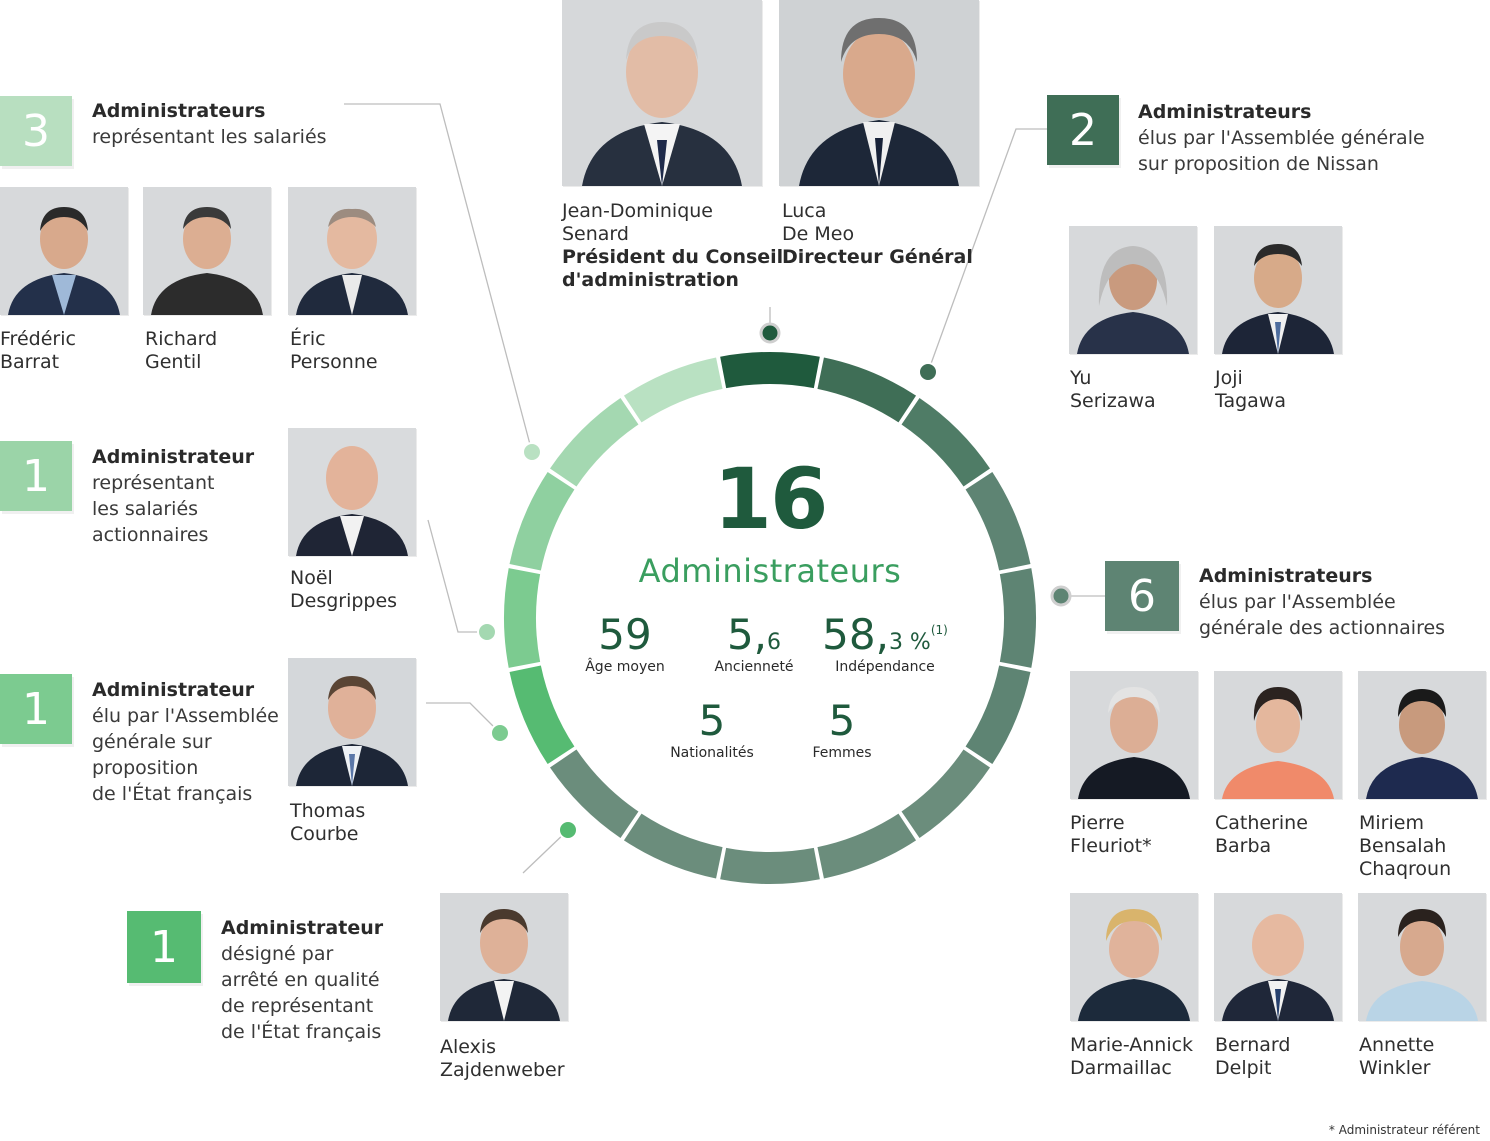 This screenshot has height=1141, width=1490. Describe the element at coordinates (1404, 1130) in the screenshot. I see `footnote: * Administrateur référent` at that location.